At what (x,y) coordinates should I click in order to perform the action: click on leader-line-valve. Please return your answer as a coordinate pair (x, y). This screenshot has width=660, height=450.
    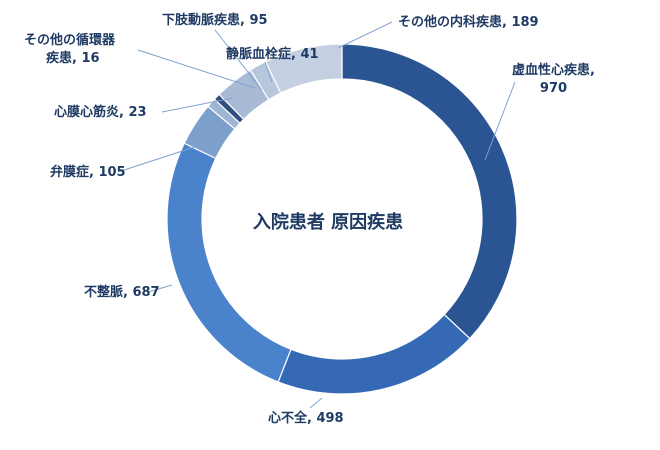
    Looking at the image, I should click on (164, 157).